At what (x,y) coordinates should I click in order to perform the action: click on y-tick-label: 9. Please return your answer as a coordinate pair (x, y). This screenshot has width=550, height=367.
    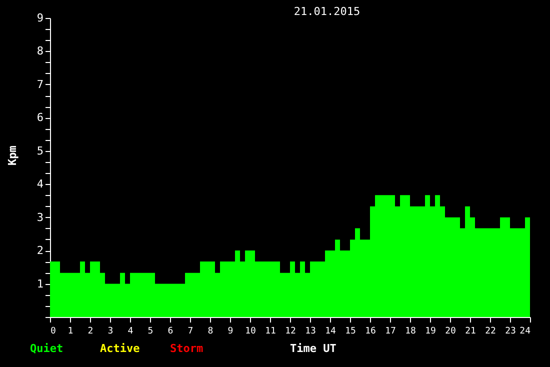
    Looking at the image, I should click on (40, 18).